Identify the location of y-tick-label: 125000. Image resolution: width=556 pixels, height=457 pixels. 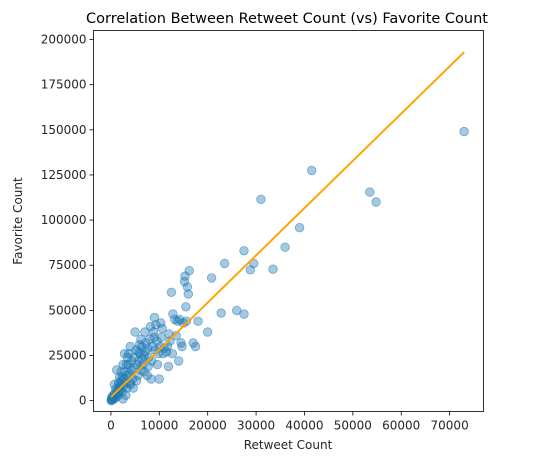
(64, 175).